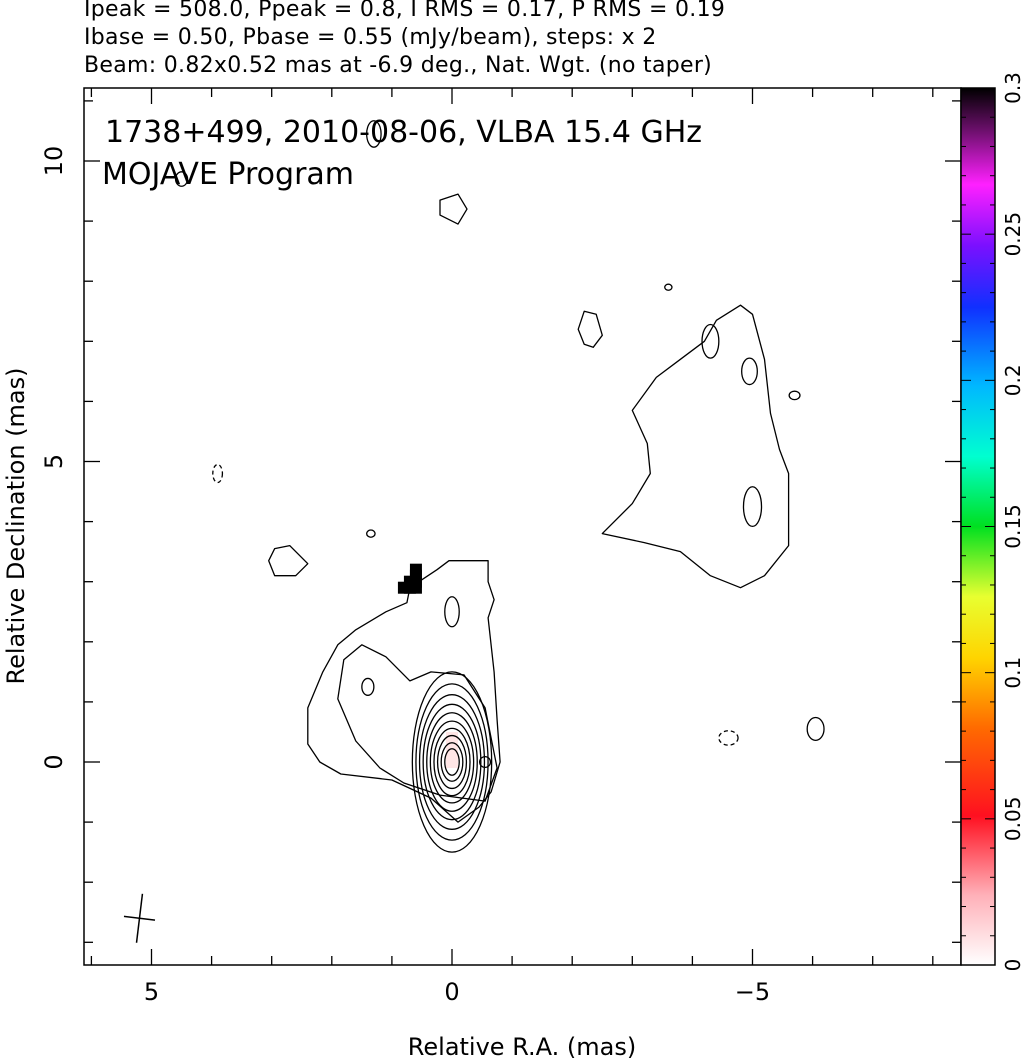 The image size is (1022, 1061). I want to click on x-axis-label: Relative R.A. (mas), so click(522, 1047).